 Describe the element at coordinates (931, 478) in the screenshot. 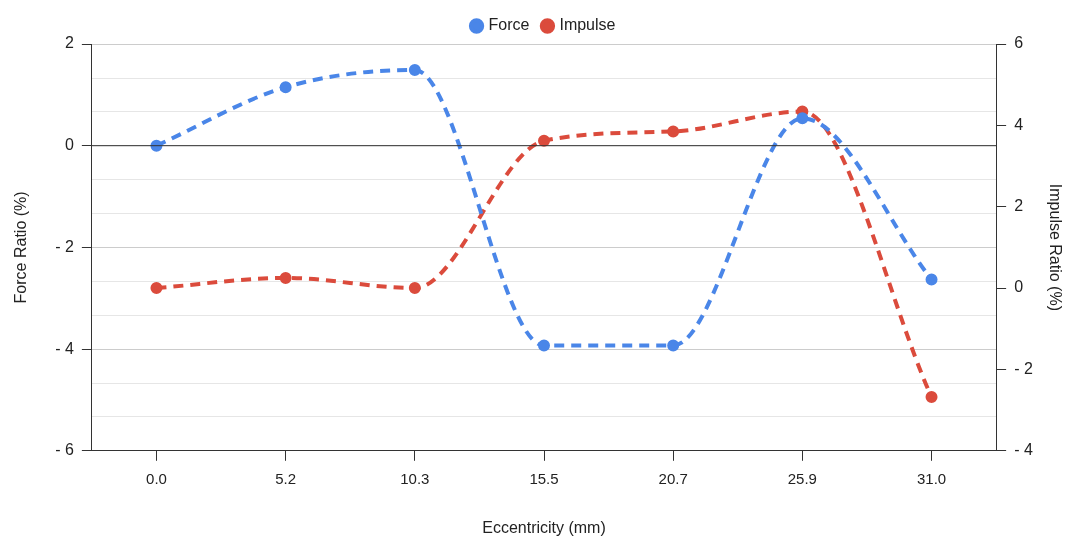

I see `x-tick-label: 31.0` at that location.